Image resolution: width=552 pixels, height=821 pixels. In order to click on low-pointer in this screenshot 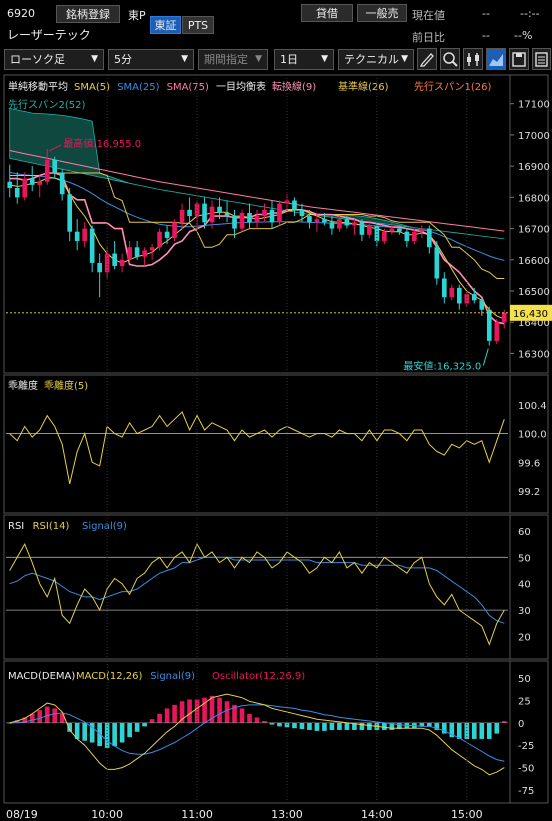, I will do `click(485, 357)`.